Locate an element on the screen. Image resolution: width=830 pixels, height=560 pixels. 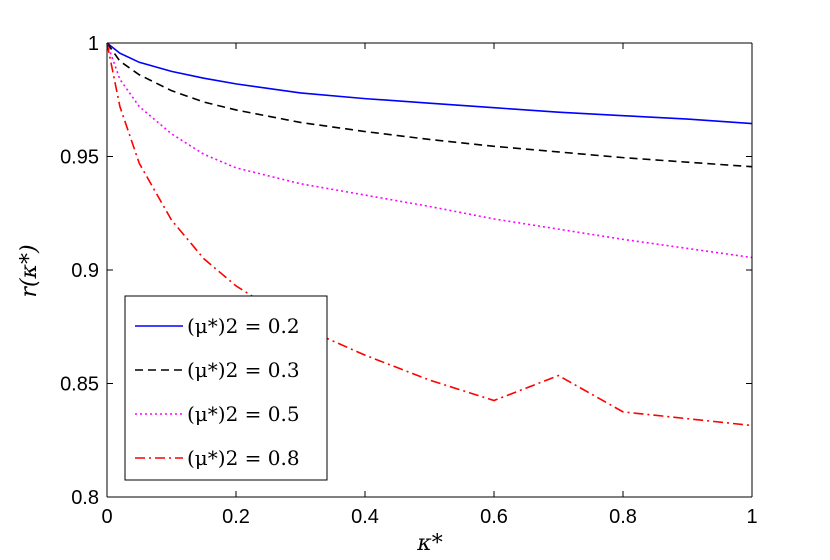
y-tick-label: 0.85 is located at coordinates (79, 385).